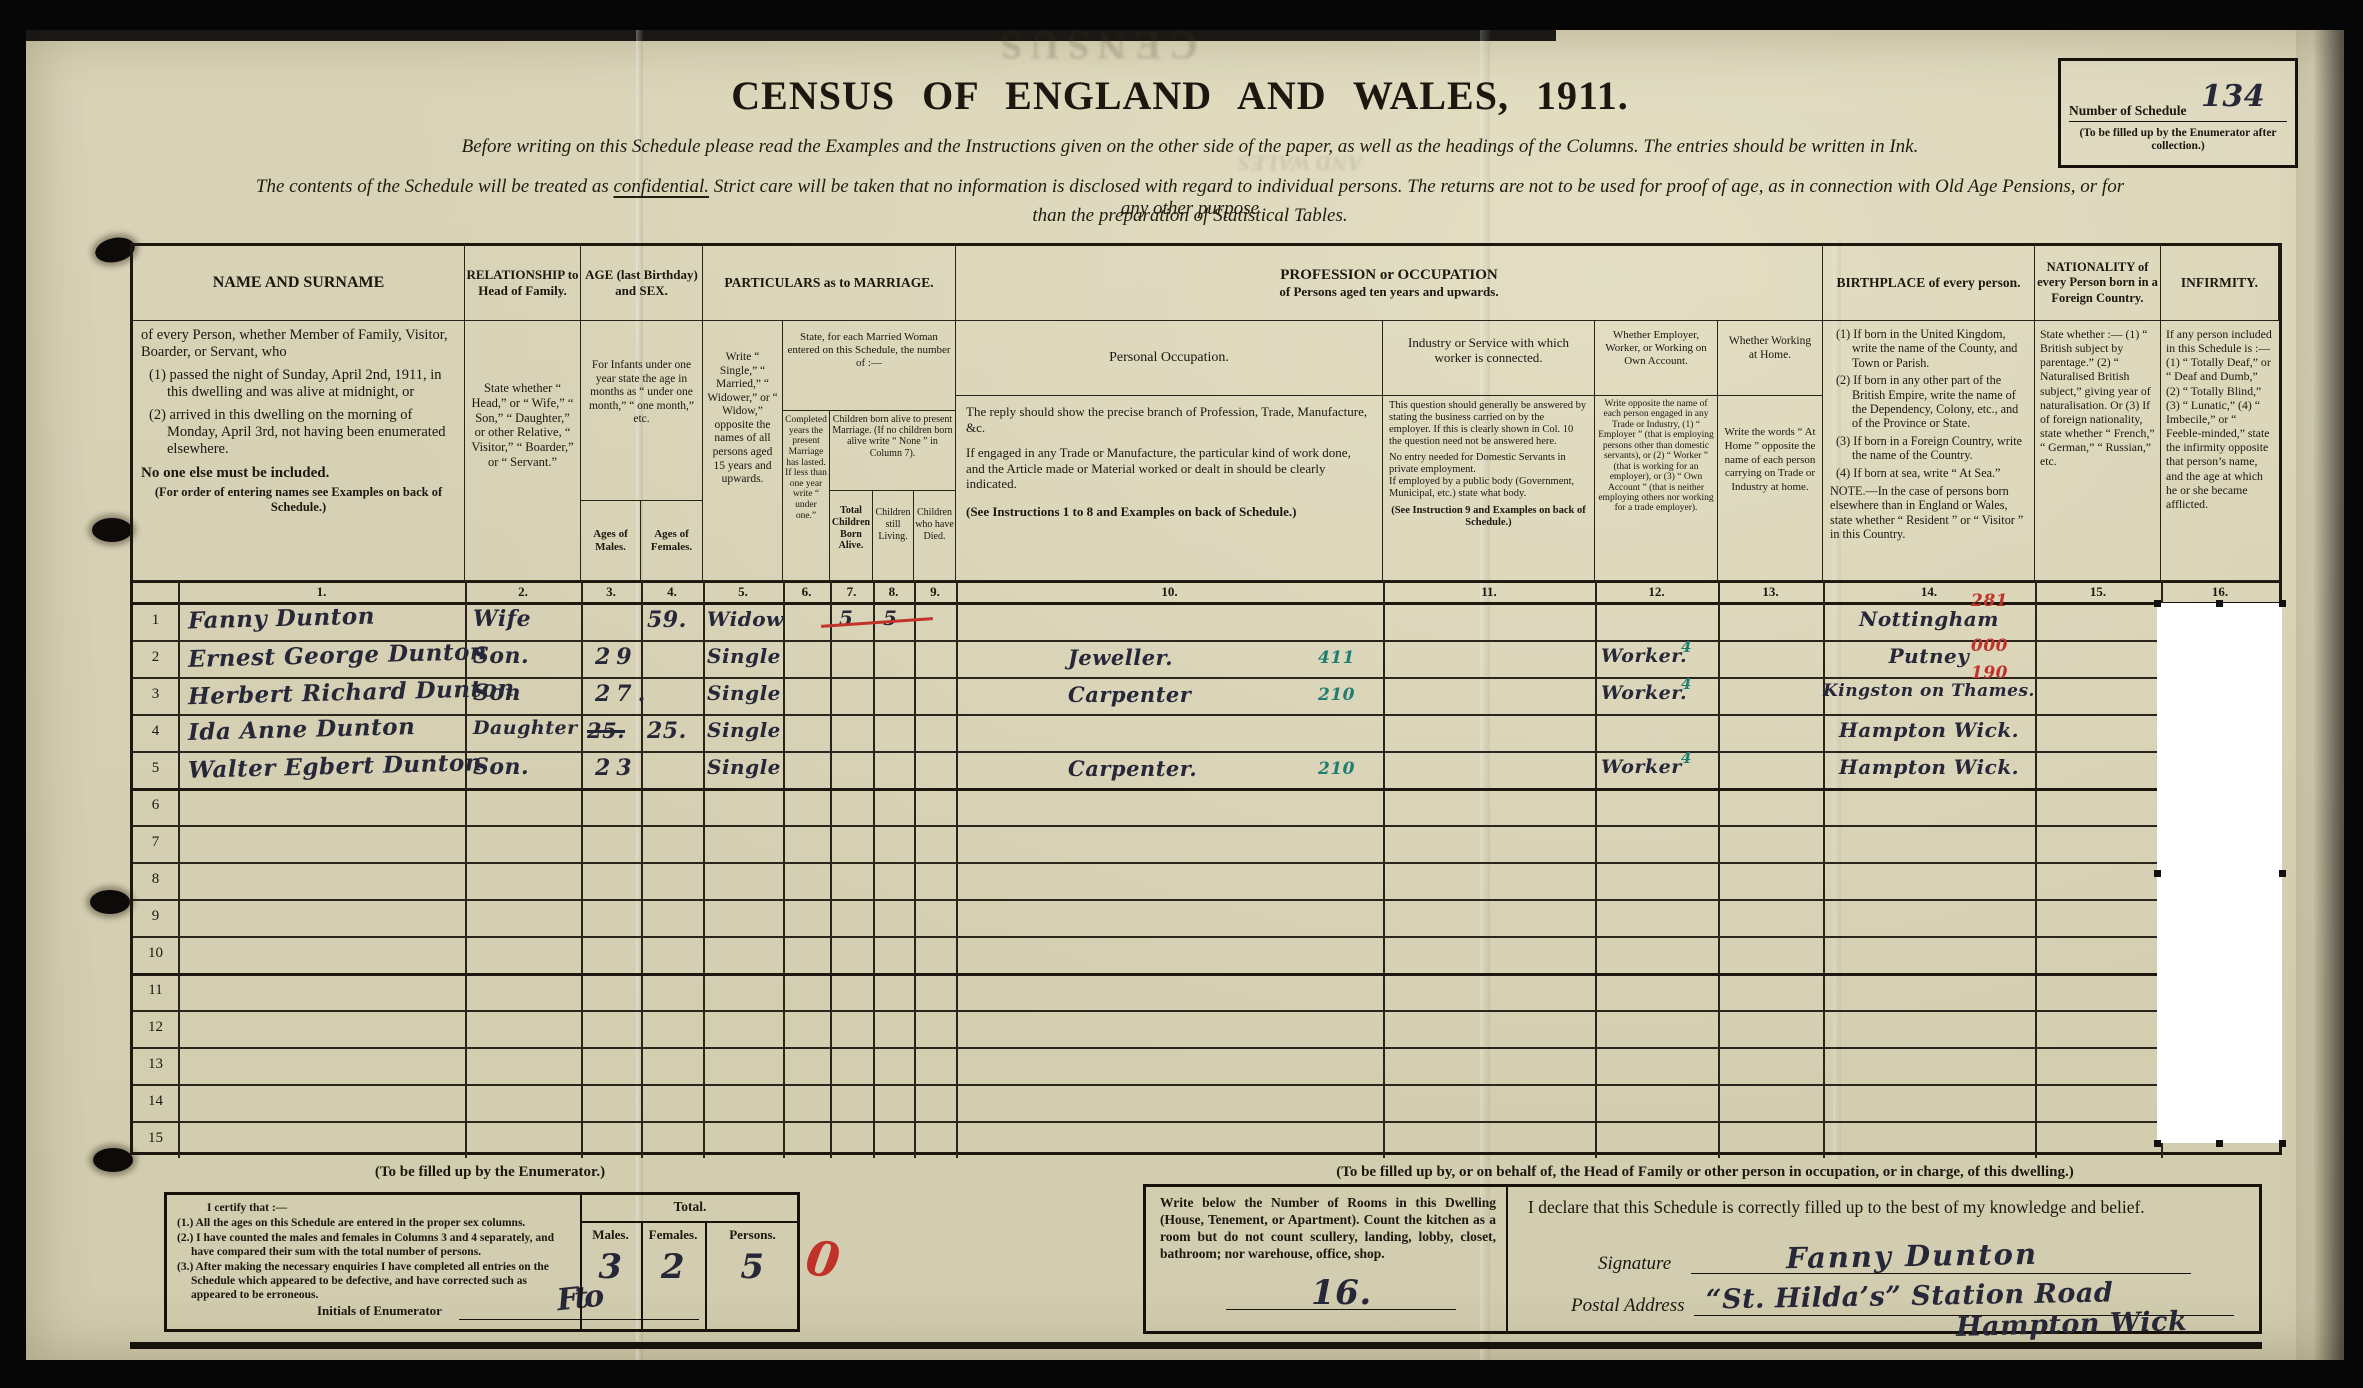  I want to click on row-number: 1, so click(155, 620).